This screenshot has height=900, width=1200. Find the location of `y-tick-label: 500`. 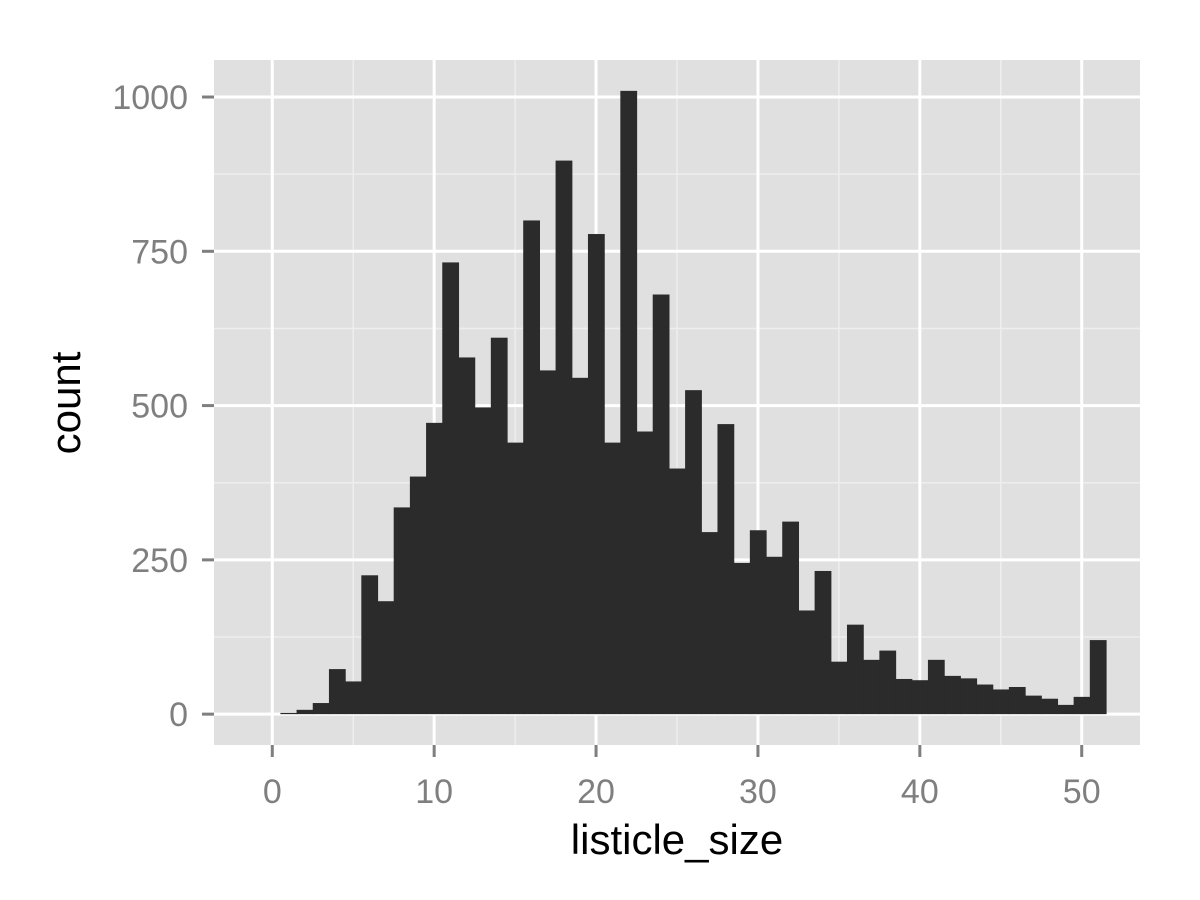

y-tick-label: 500 is located at coordinates (159, 407).